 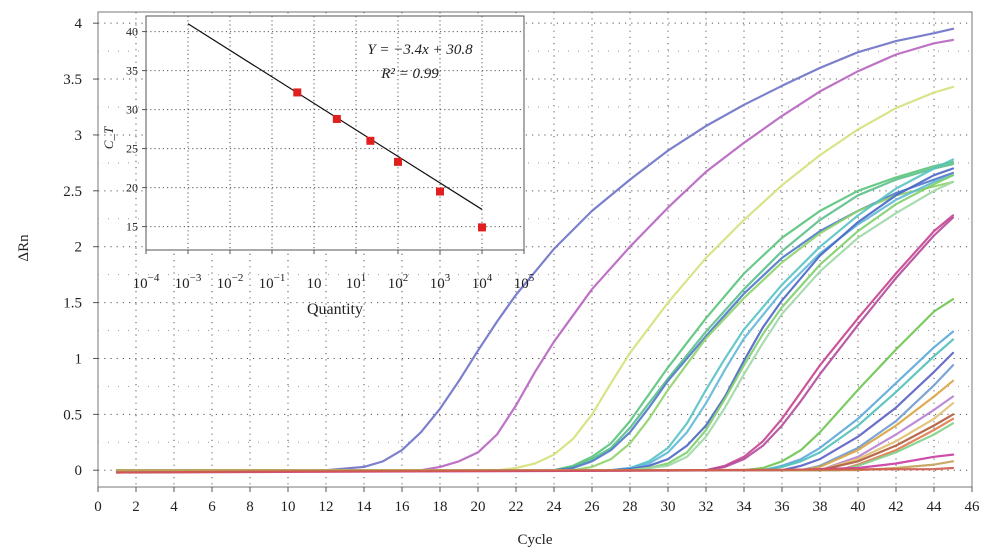 I want to click on main-x-tick-label: 8, so click(x=250, y=507).